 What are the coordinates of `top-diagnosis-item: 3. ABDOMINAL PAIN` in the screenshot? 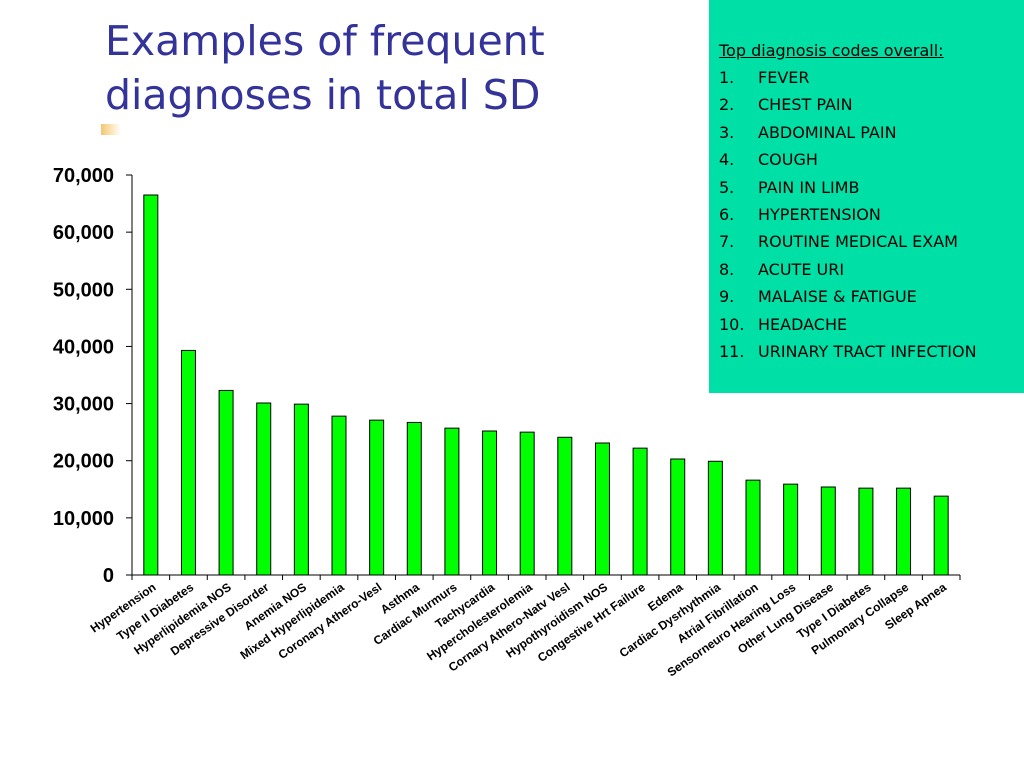 It's located at (871, 132).